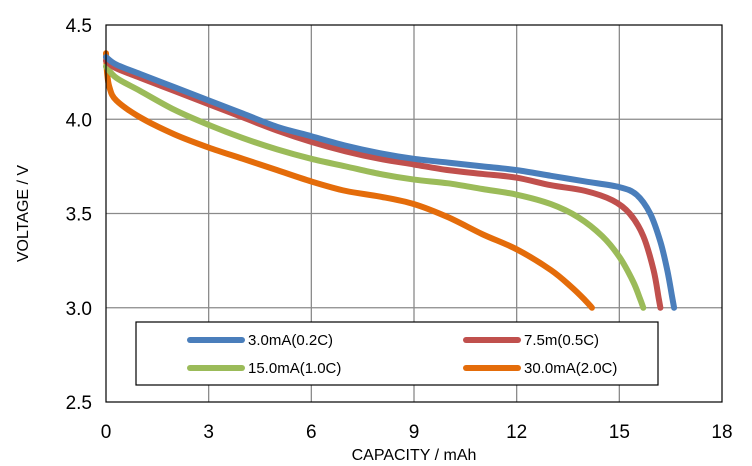  Describe the element at coordinates (516, 432) in the screenshot. I see `x-tick-label: 12` at that location.